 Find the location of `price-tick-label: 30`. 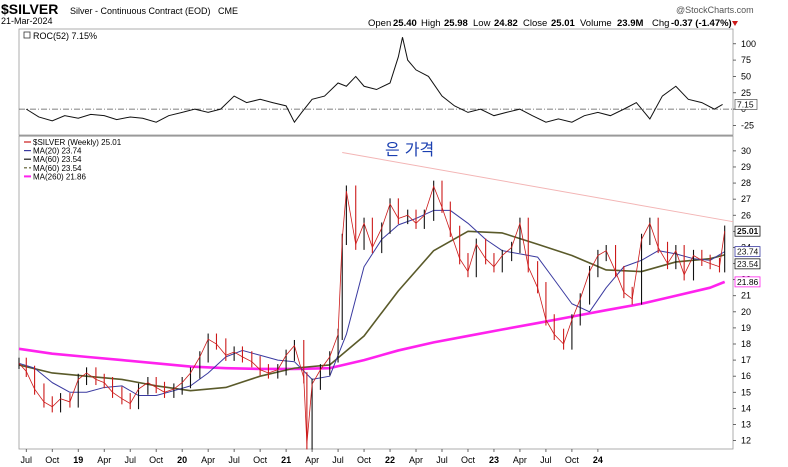

price-tick-label: 30 is located at coordinates (746, 151).